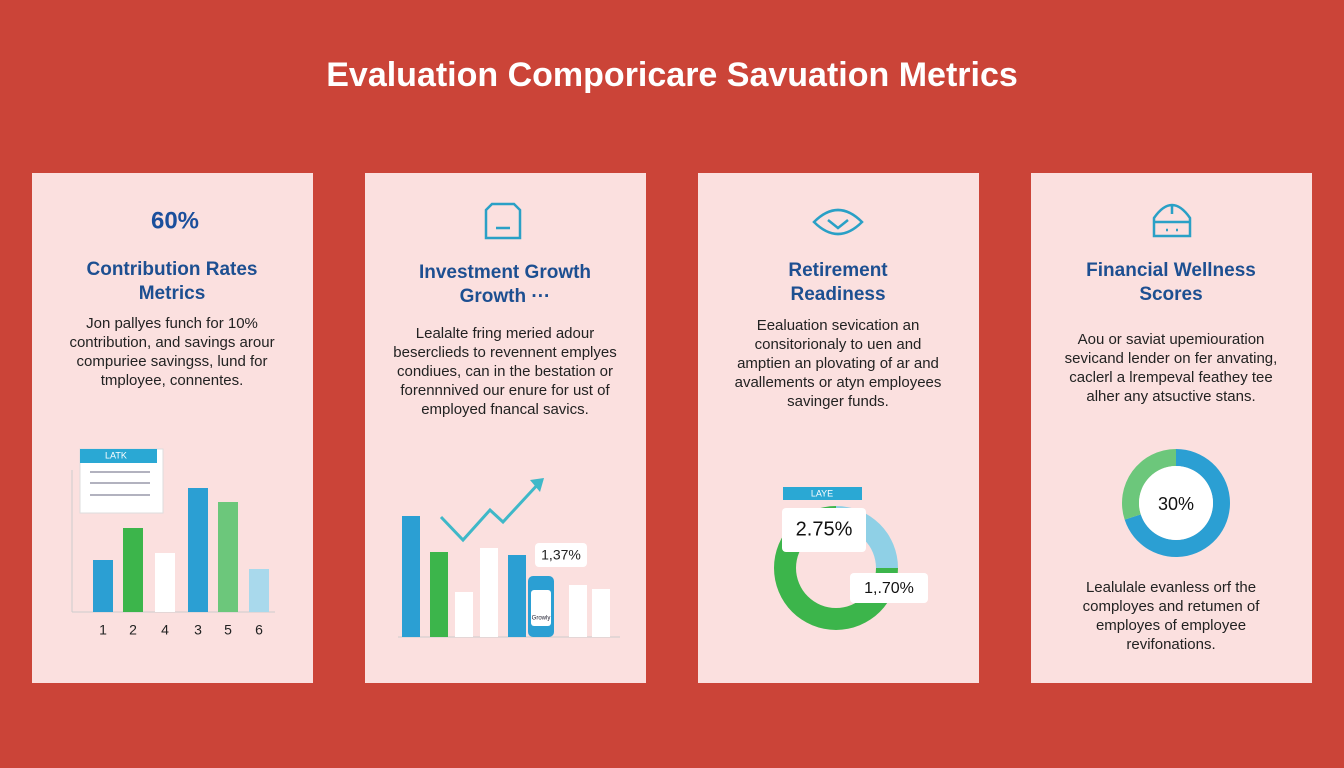 The image size is (1344, 768). I want to click on card-title: Financial Wellness, so click(1171, 270).